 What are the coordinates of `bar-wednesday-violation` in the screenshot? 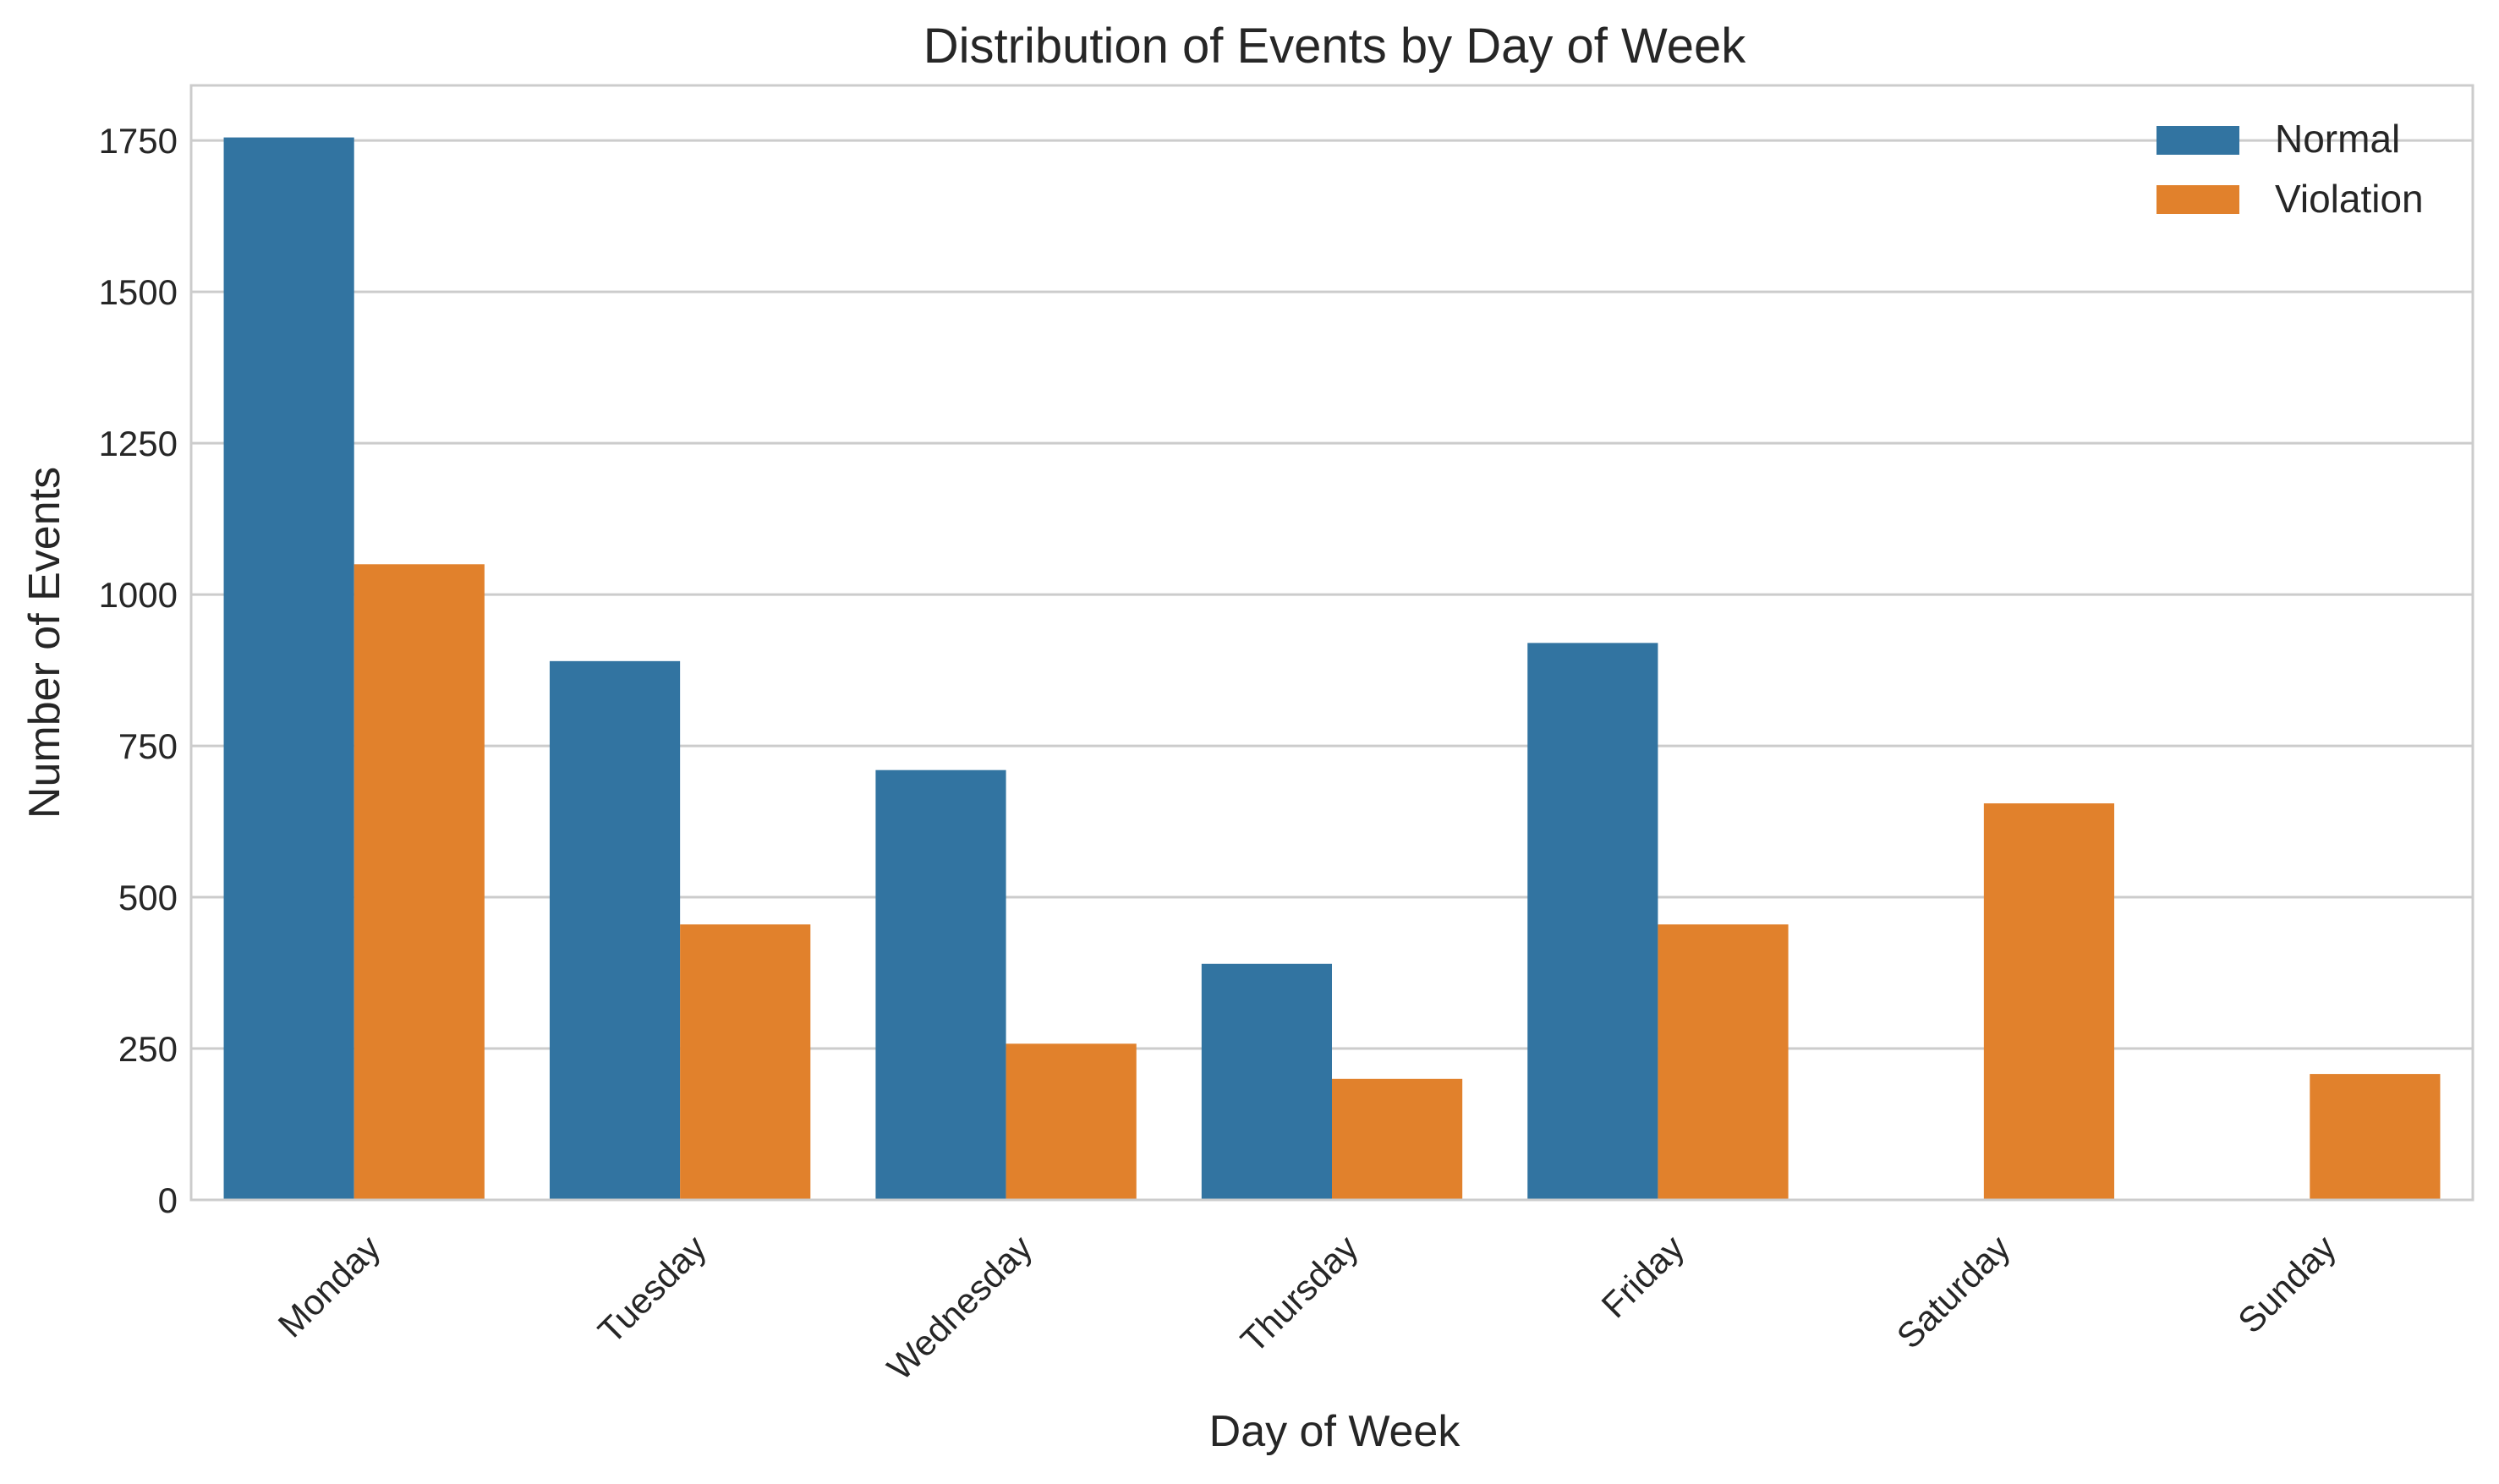 It's located at (1071, 1121).